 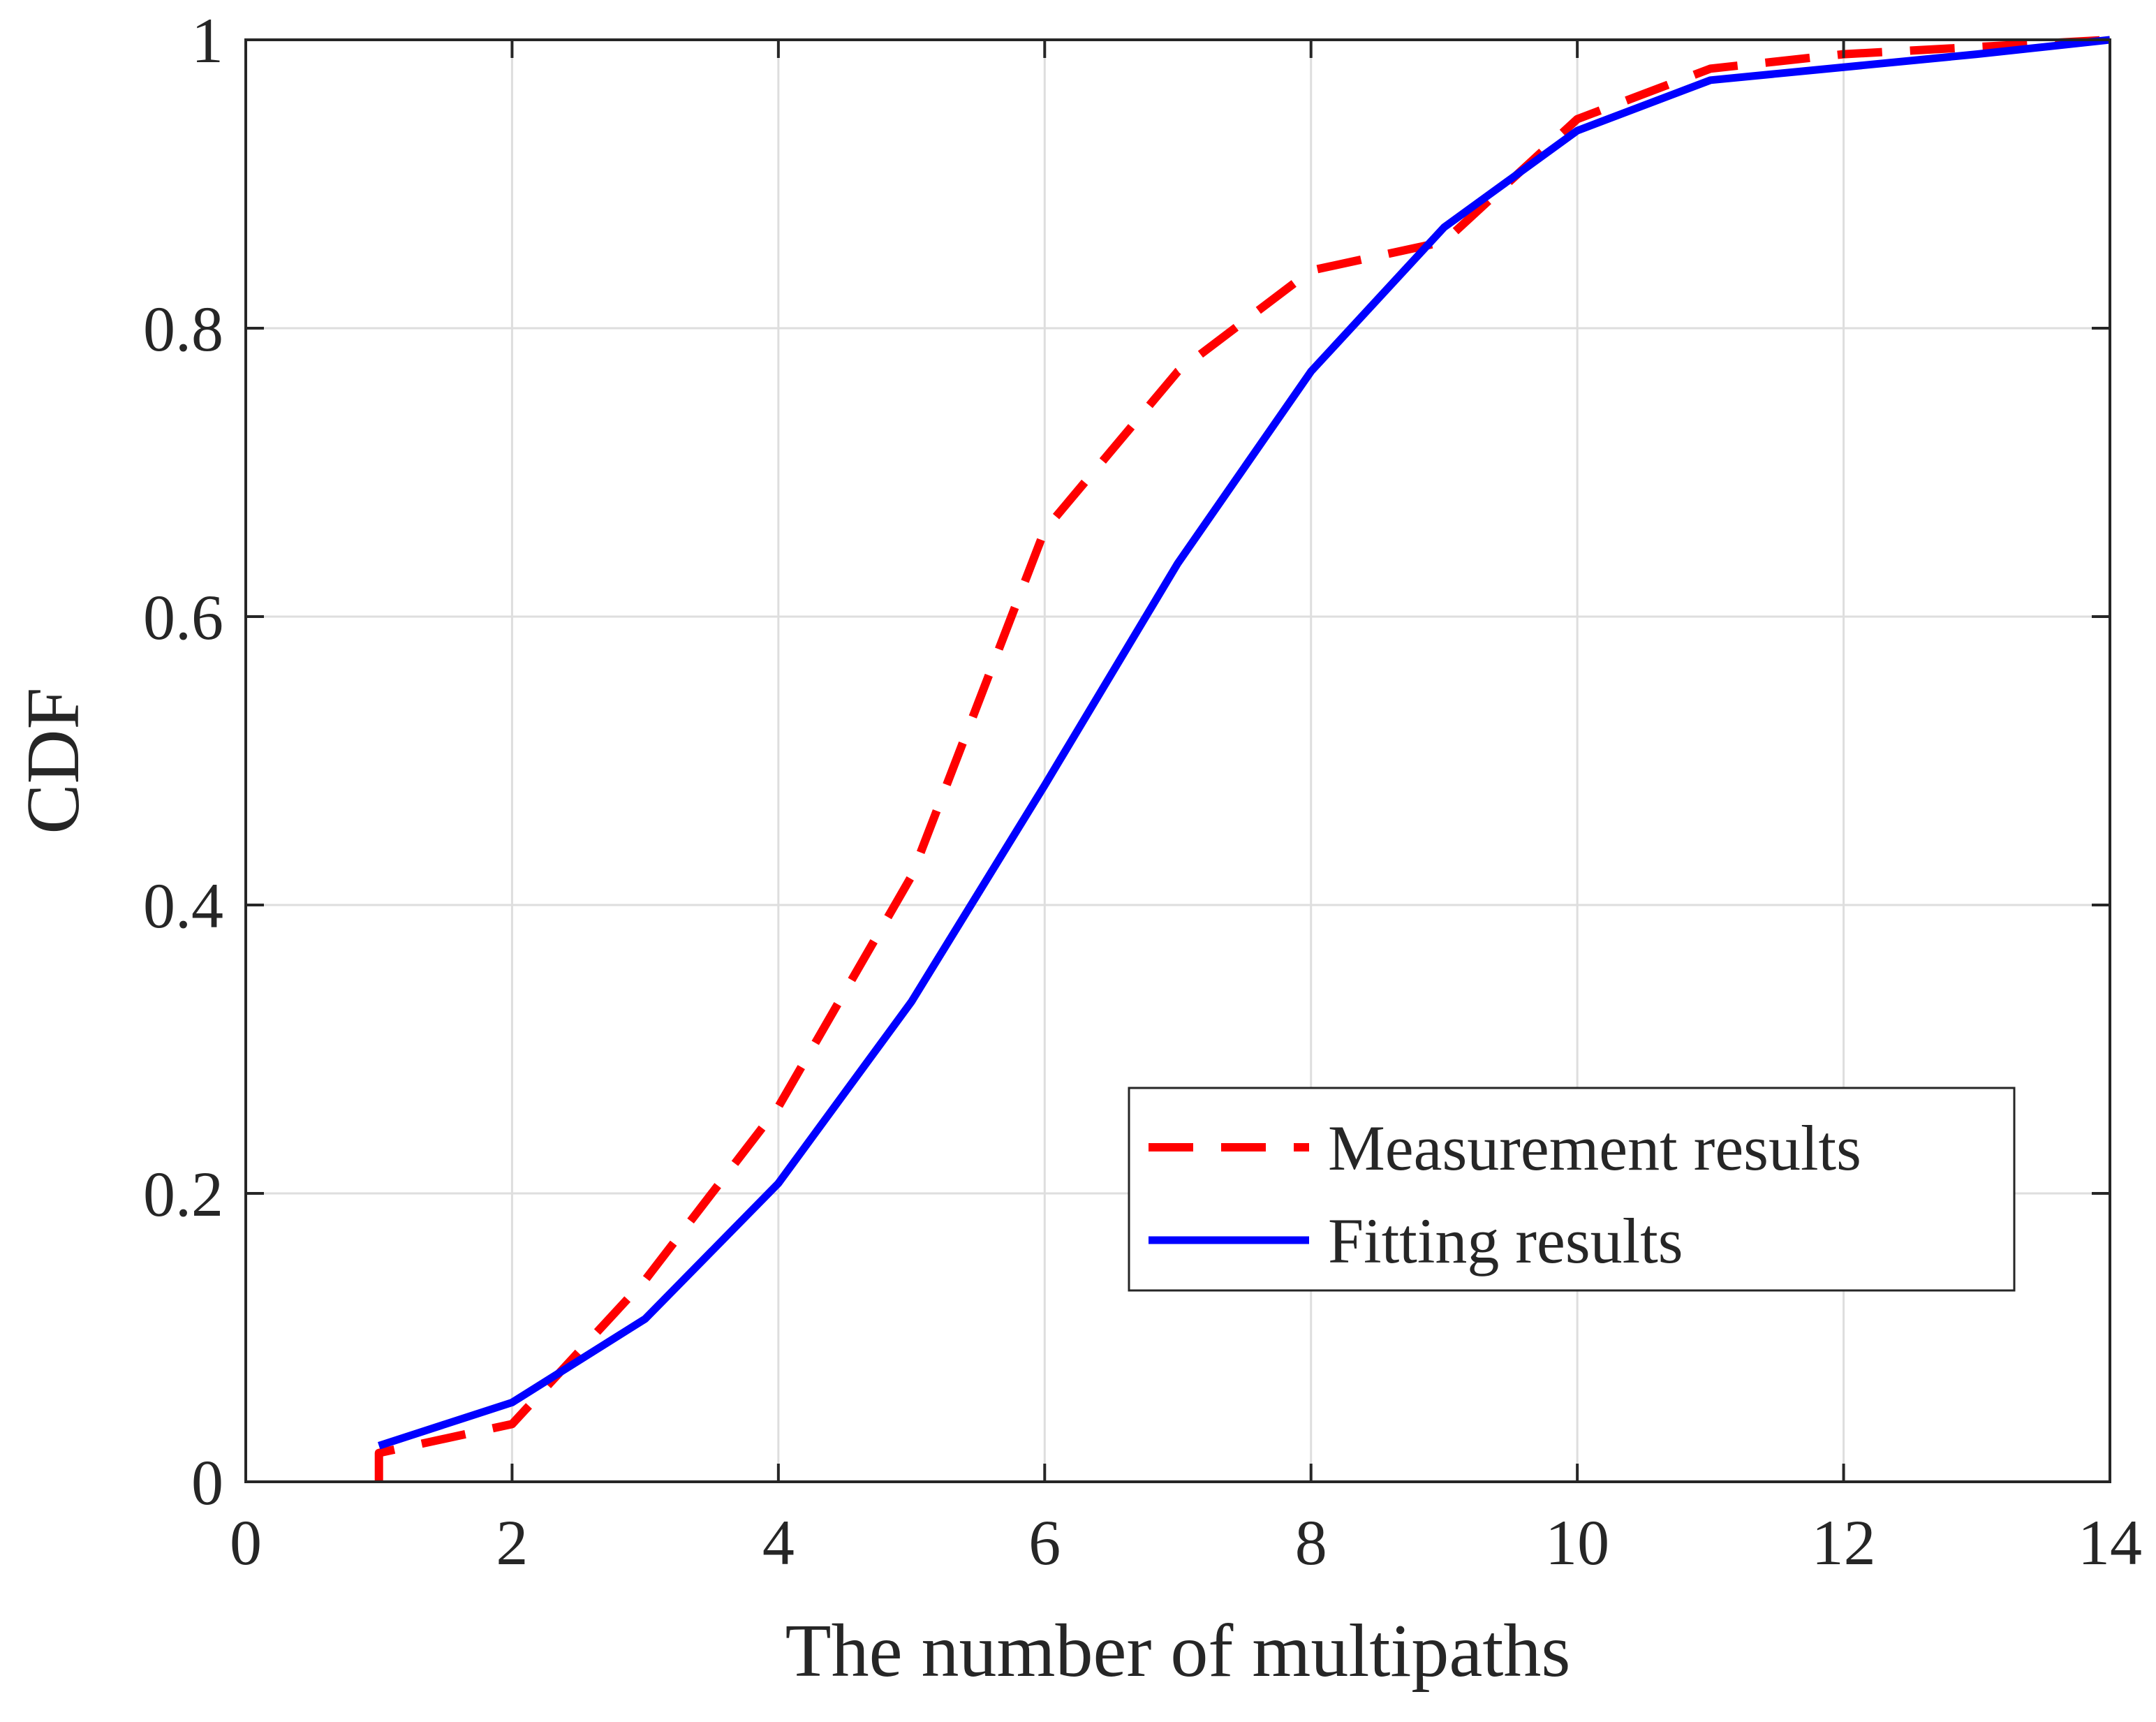 What do you see at coordinates (183, 906) in the screenshot?
I see `y-tick-label: 0.4` at bounding box center [183, 906].